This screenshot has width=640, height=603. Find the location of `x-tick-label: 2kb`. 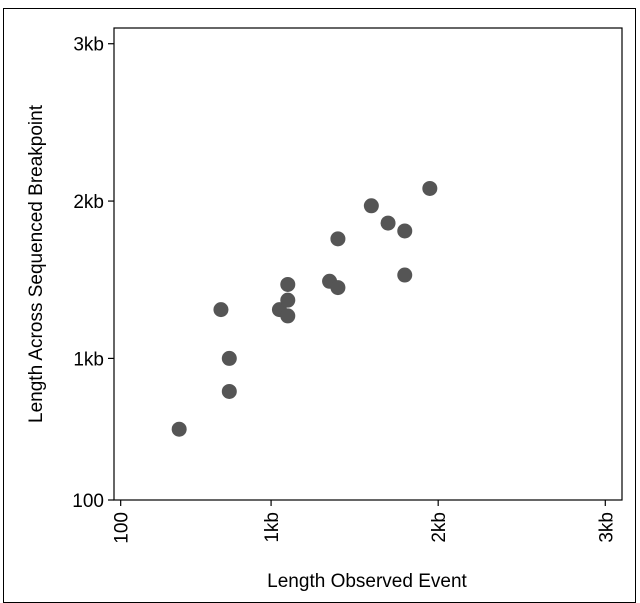

x-tick-label: 2kb is located at coordinates (439, 527).